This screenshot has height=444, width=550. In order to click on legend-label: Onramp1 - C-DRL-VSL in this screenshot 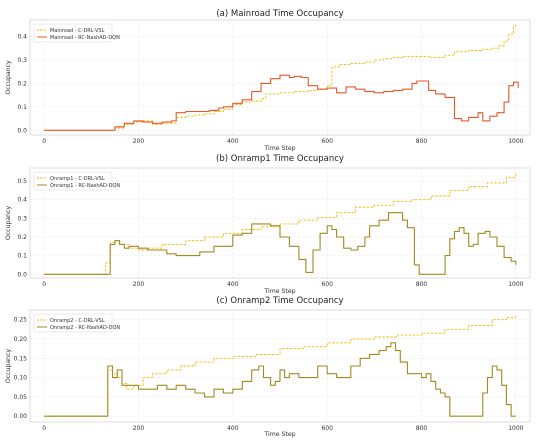, I will do `click(77, 179)`.